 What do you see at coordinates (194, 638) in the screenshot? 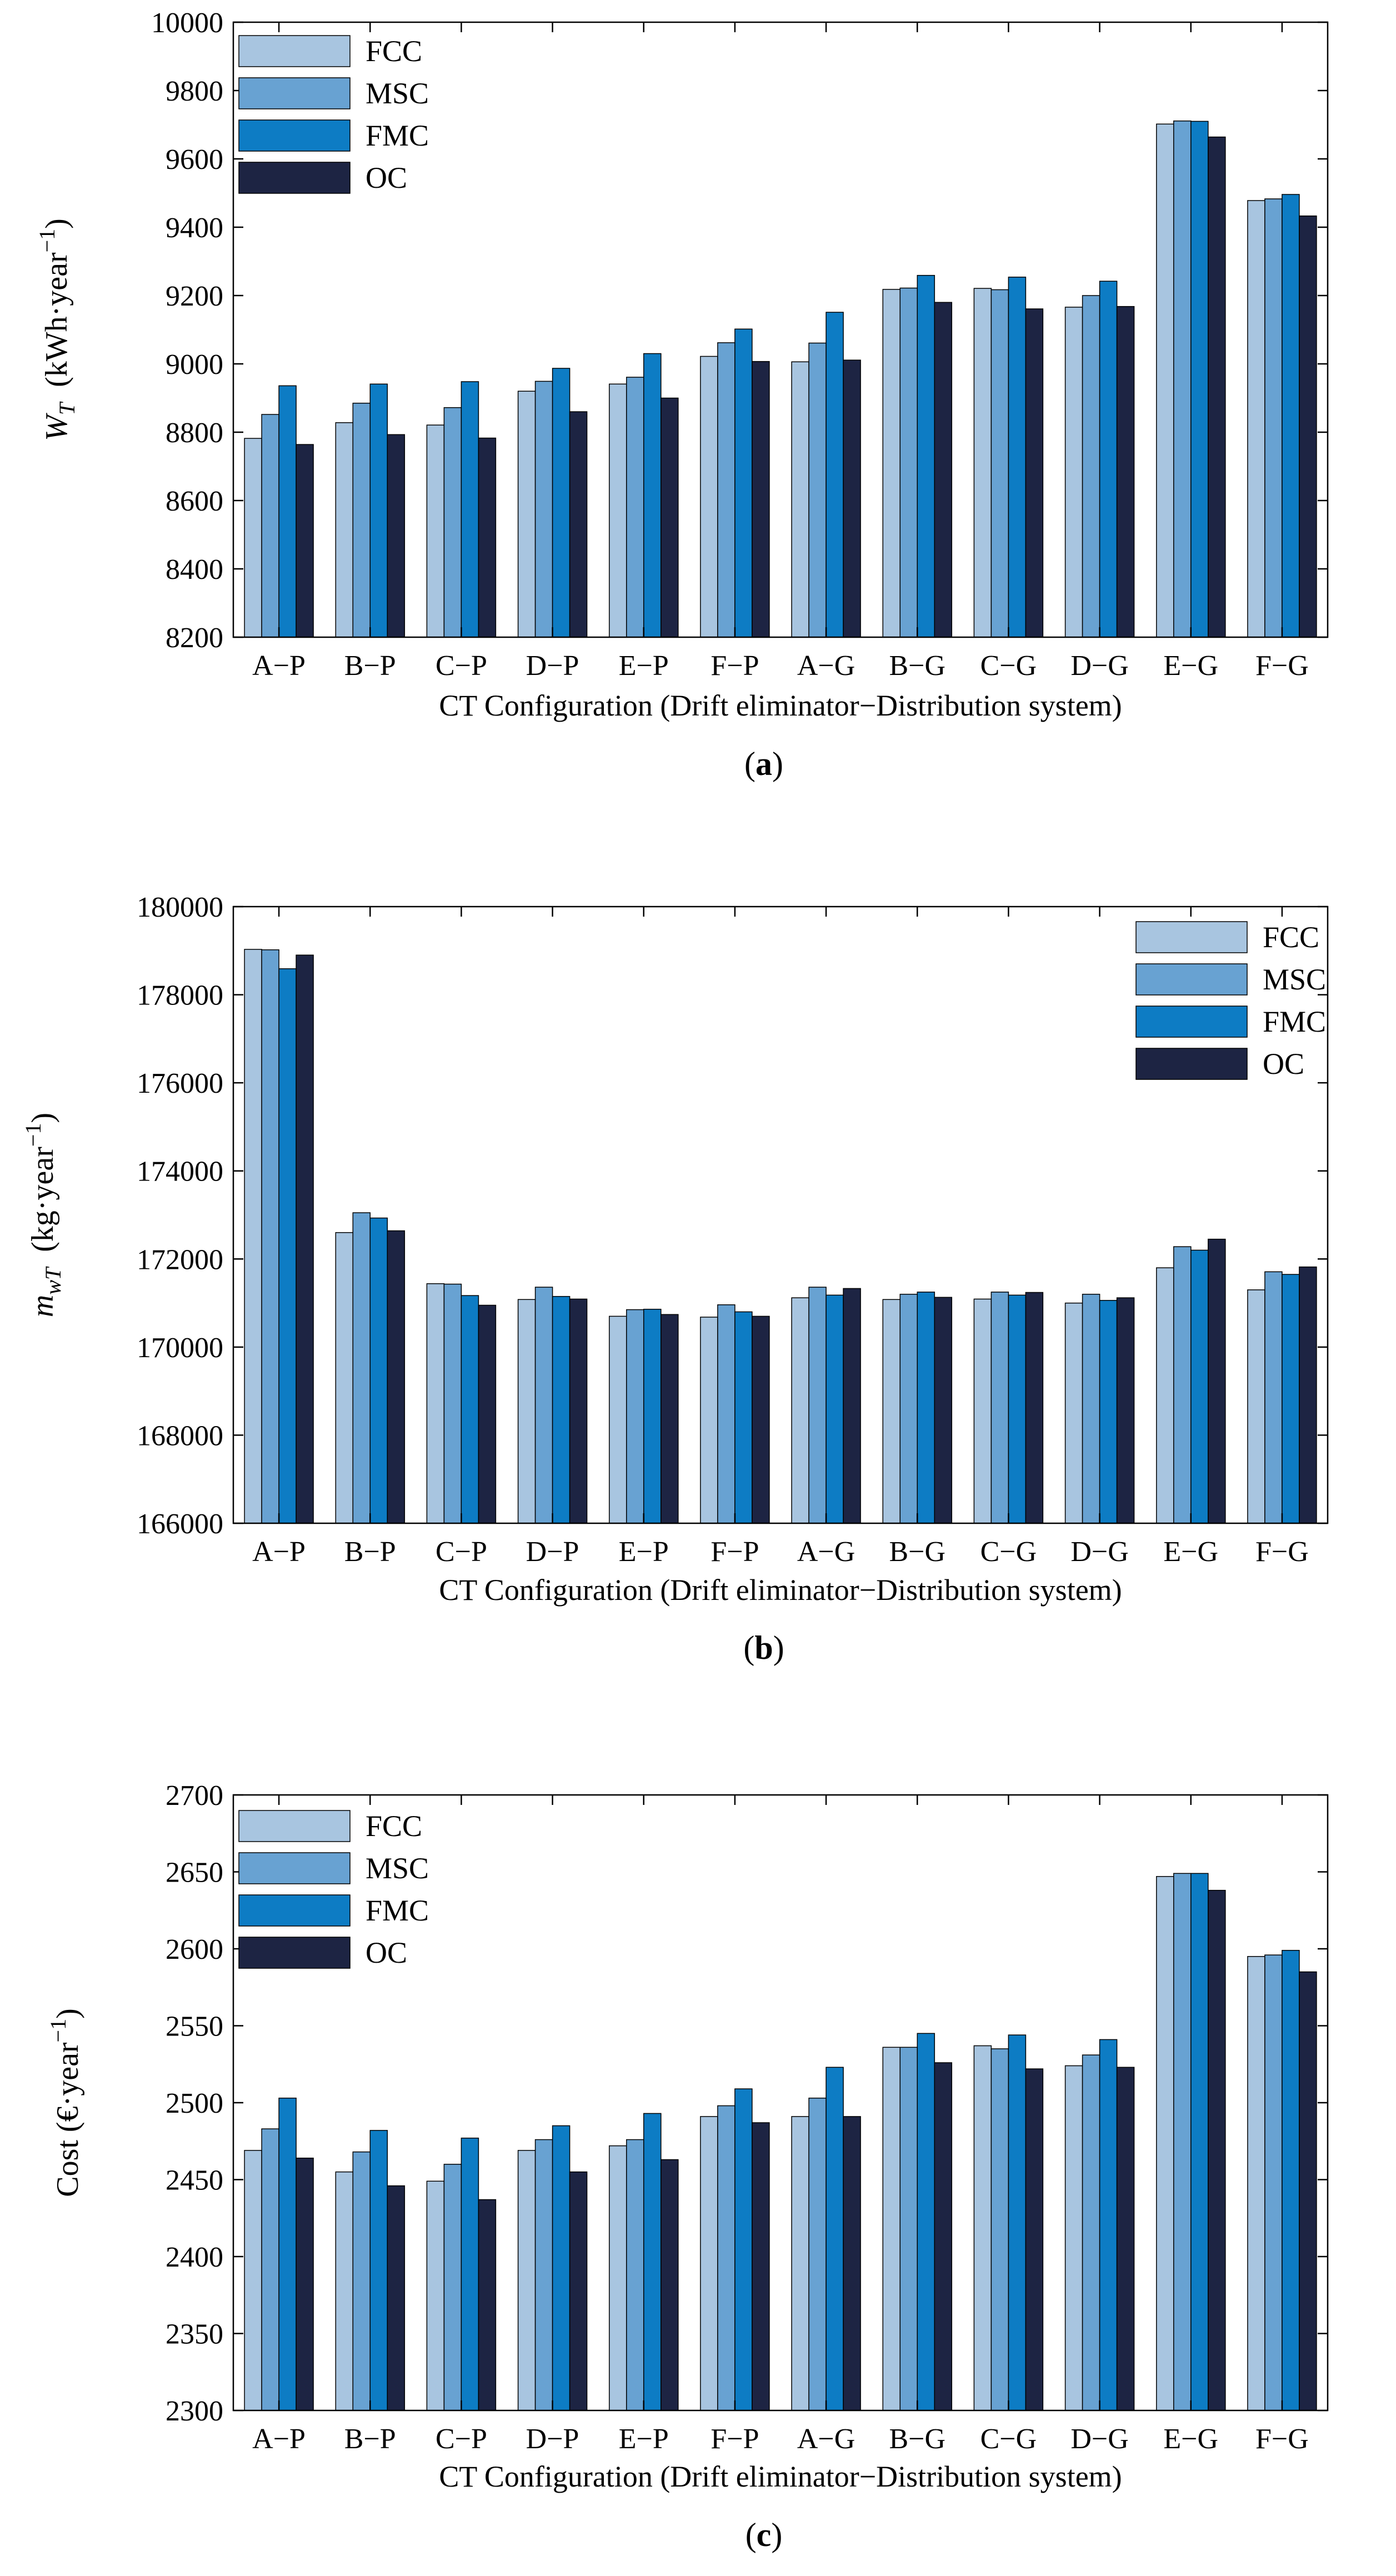
I see `y-tick-label-a-0: 8200` at bounding box center [194, 638].